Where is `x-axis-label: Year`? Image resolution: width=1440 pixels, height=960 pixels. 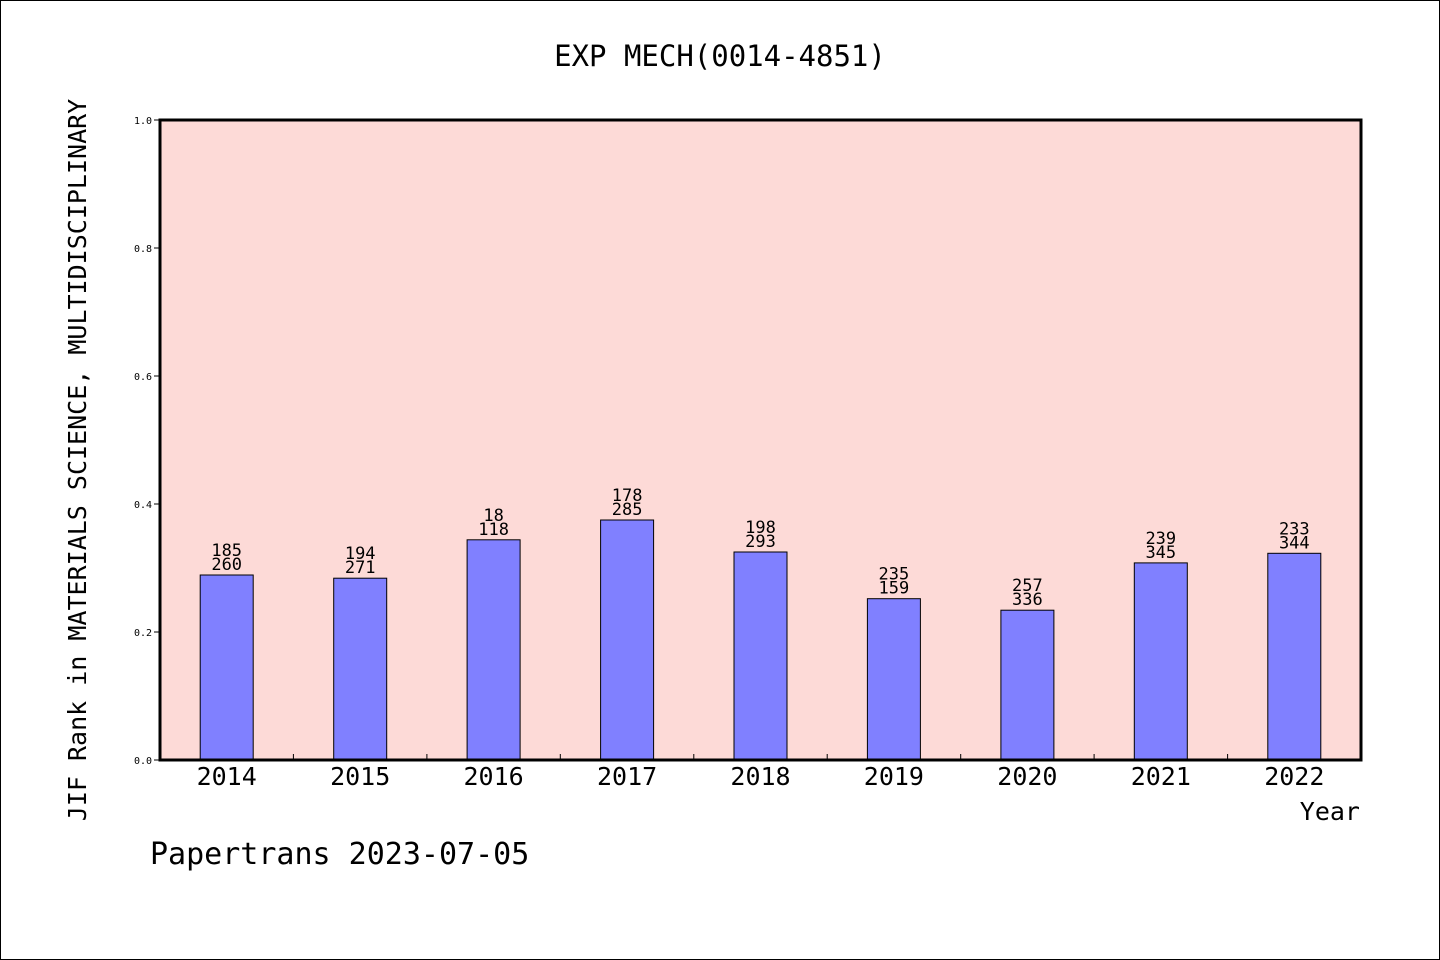
x-axis-label: Year is located at coordinates (1330, 811).